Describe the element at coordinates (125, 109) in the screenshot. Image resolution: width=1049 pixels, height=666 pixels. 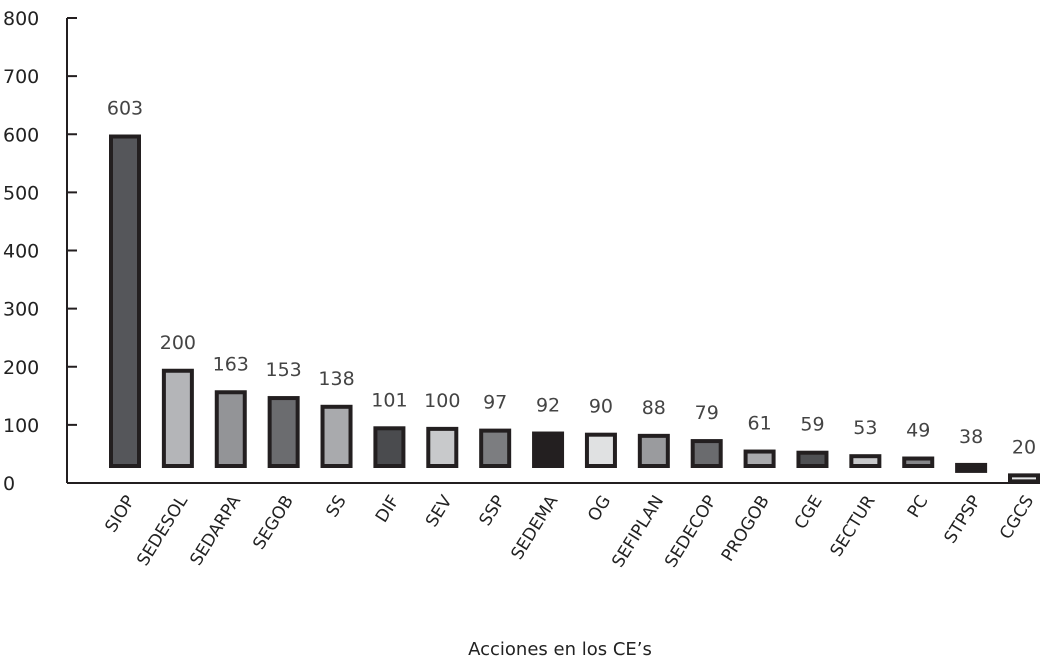
I see `data-label-siop: 603` at that location.